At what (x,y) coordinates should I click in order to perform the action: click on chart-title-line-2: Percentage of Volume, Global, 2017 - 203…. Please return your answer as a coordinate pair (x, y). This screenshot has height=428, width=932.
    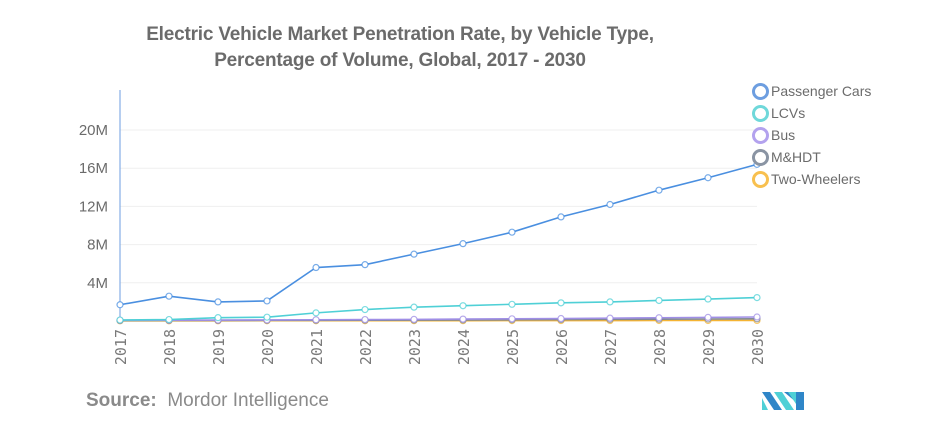
    Looking at the image, I should click on (400, 60).